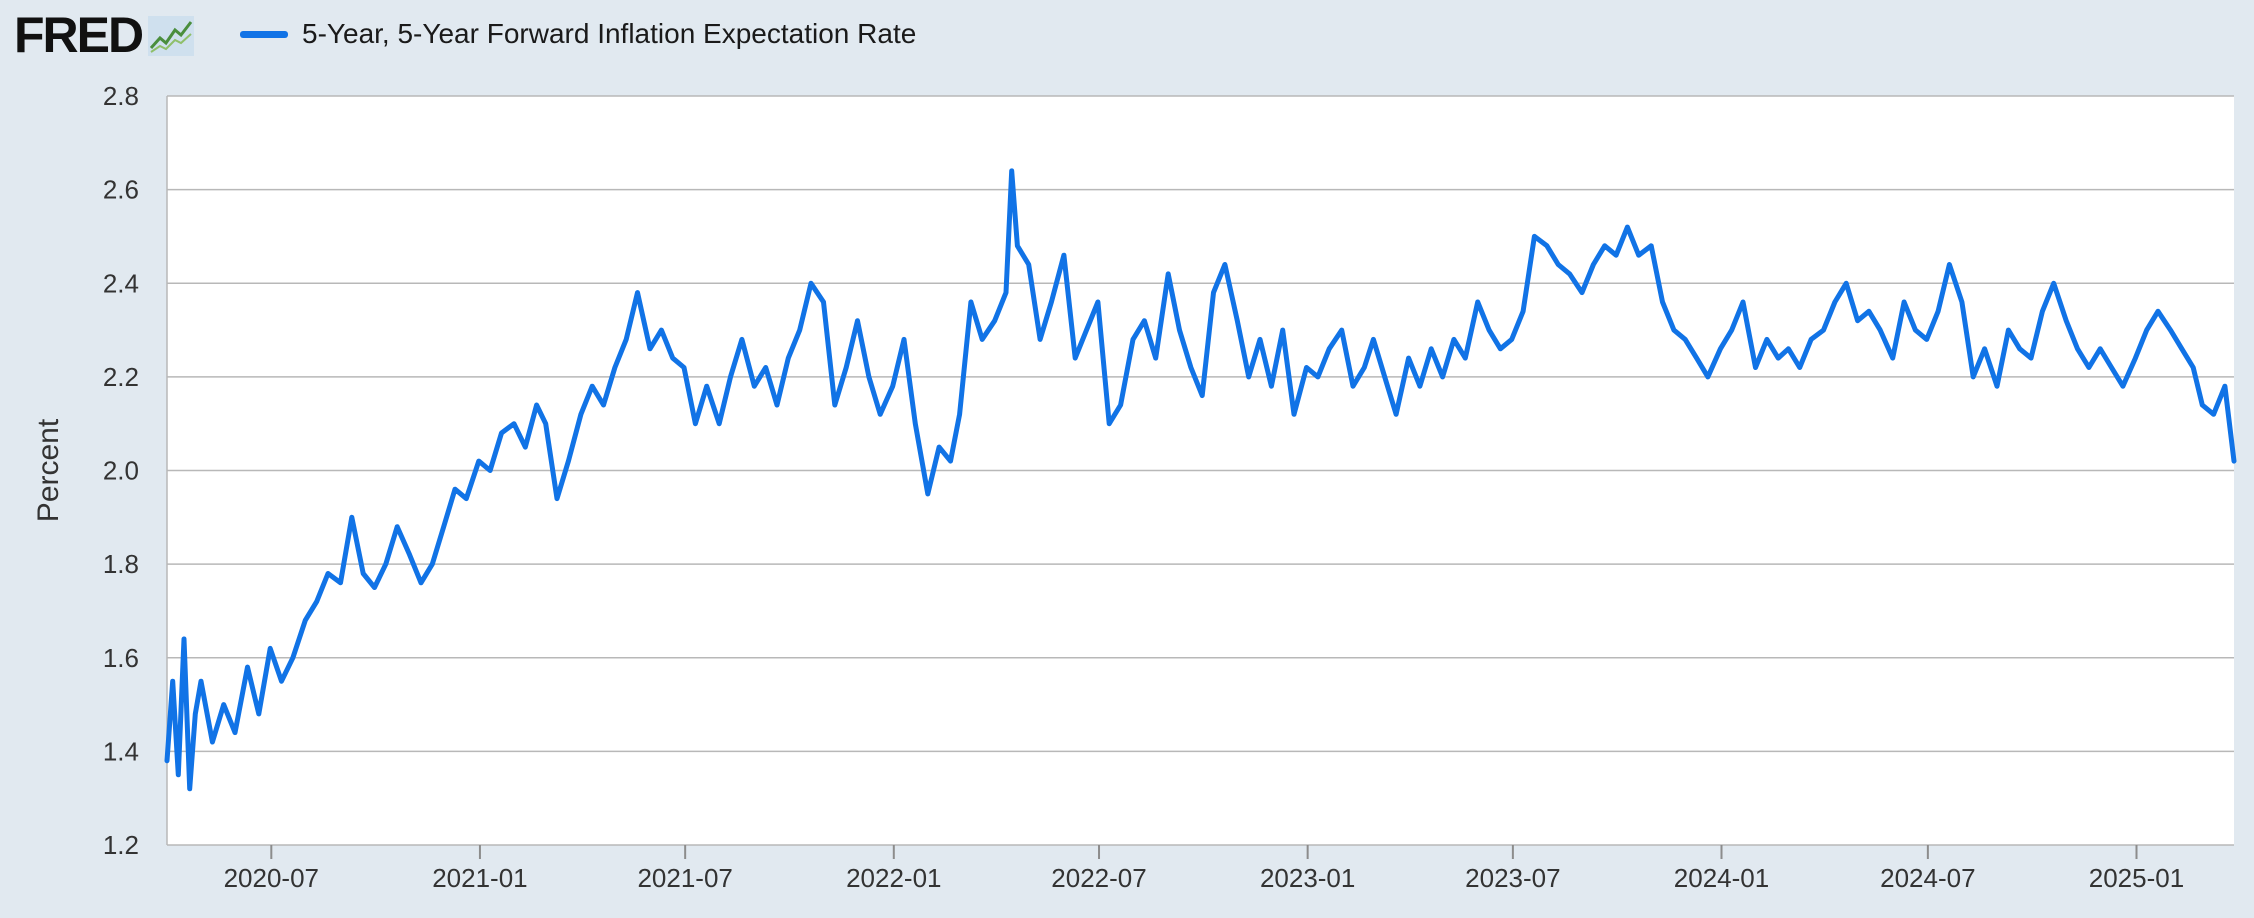 This screenshot has height=918, width=2254. What do you see at coordinates (104, 35) in the screenshot?
I see `fred-logo: FRED` at bounding box center [104, 35].